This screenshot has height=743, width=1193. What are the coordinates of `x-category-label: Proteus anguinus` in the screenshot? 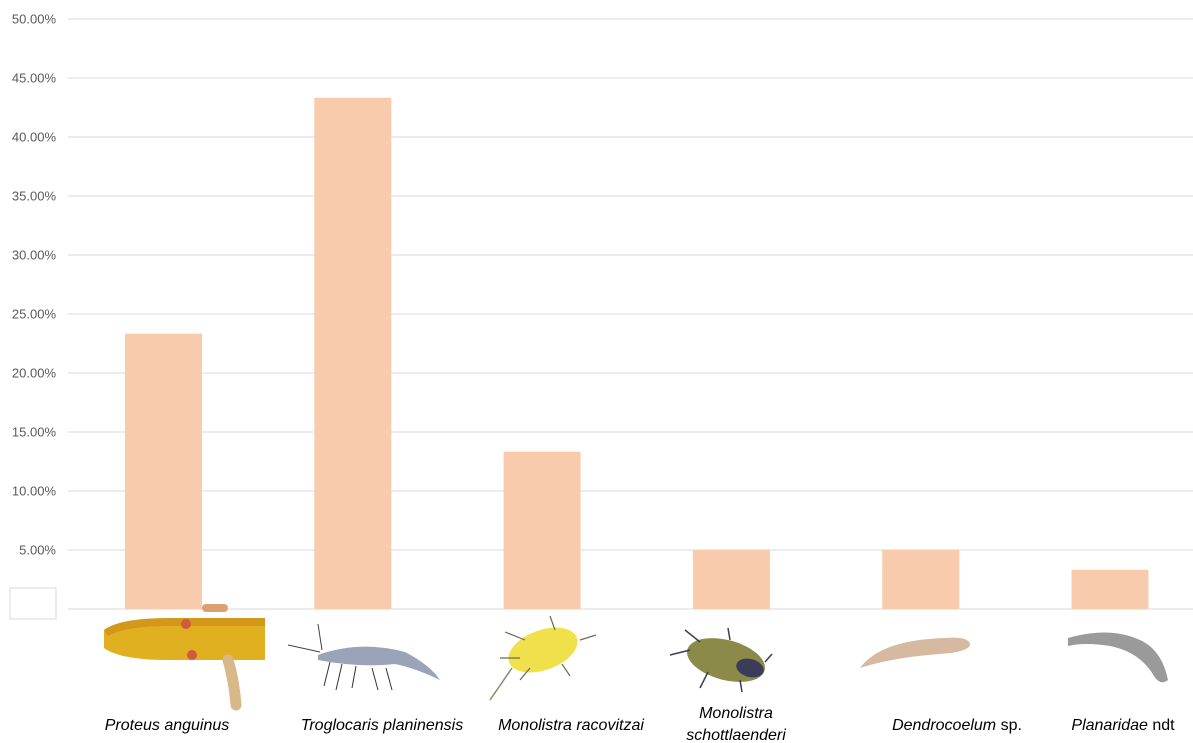 It's located at (167, 725).